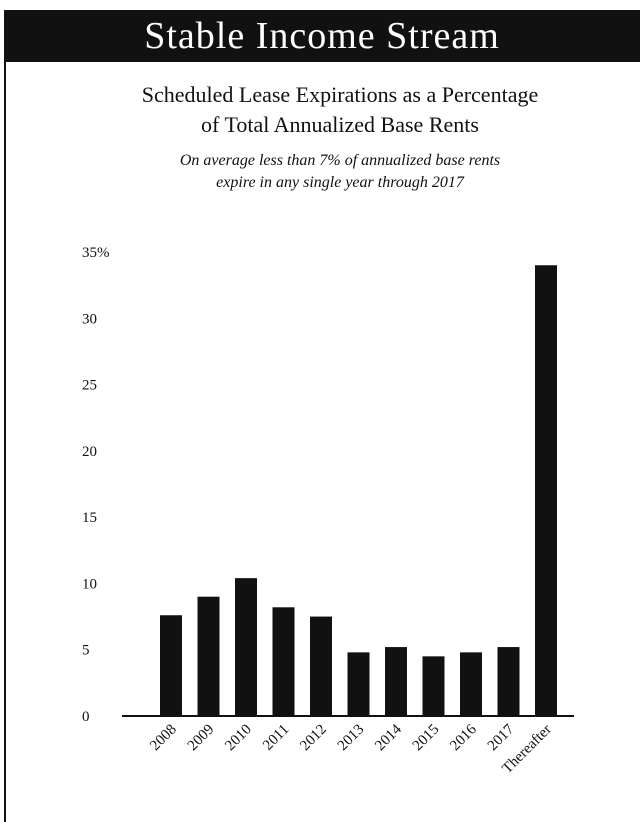 The height and width of the screenshot is (822, 640). Describe the element at coordinates (89, 319) in the screenshot. I see `y-tick-label: 30` at that location.